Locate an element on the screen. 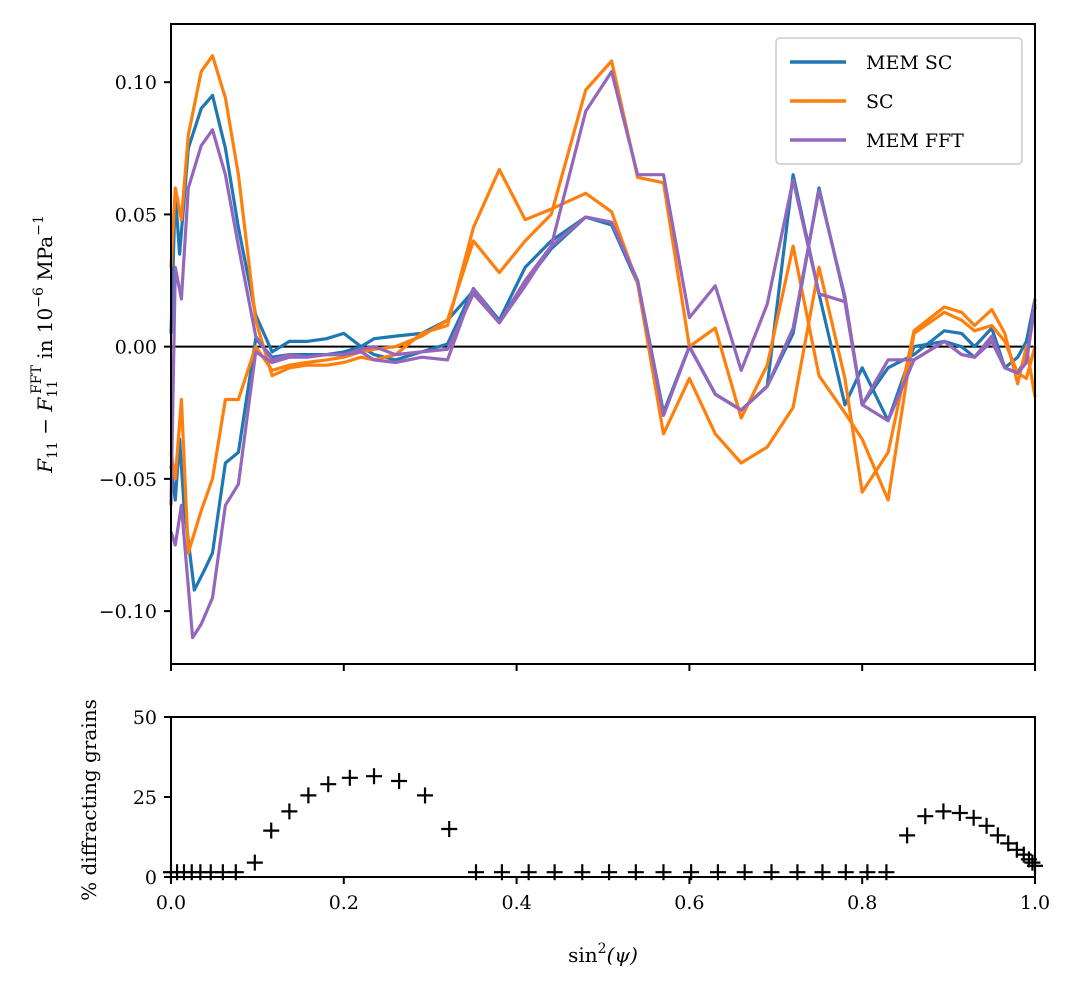 The height and width of the screenshot is (996, 1079). bottom-x-tick-label: 0.2 is located at coordinates (344, 903).